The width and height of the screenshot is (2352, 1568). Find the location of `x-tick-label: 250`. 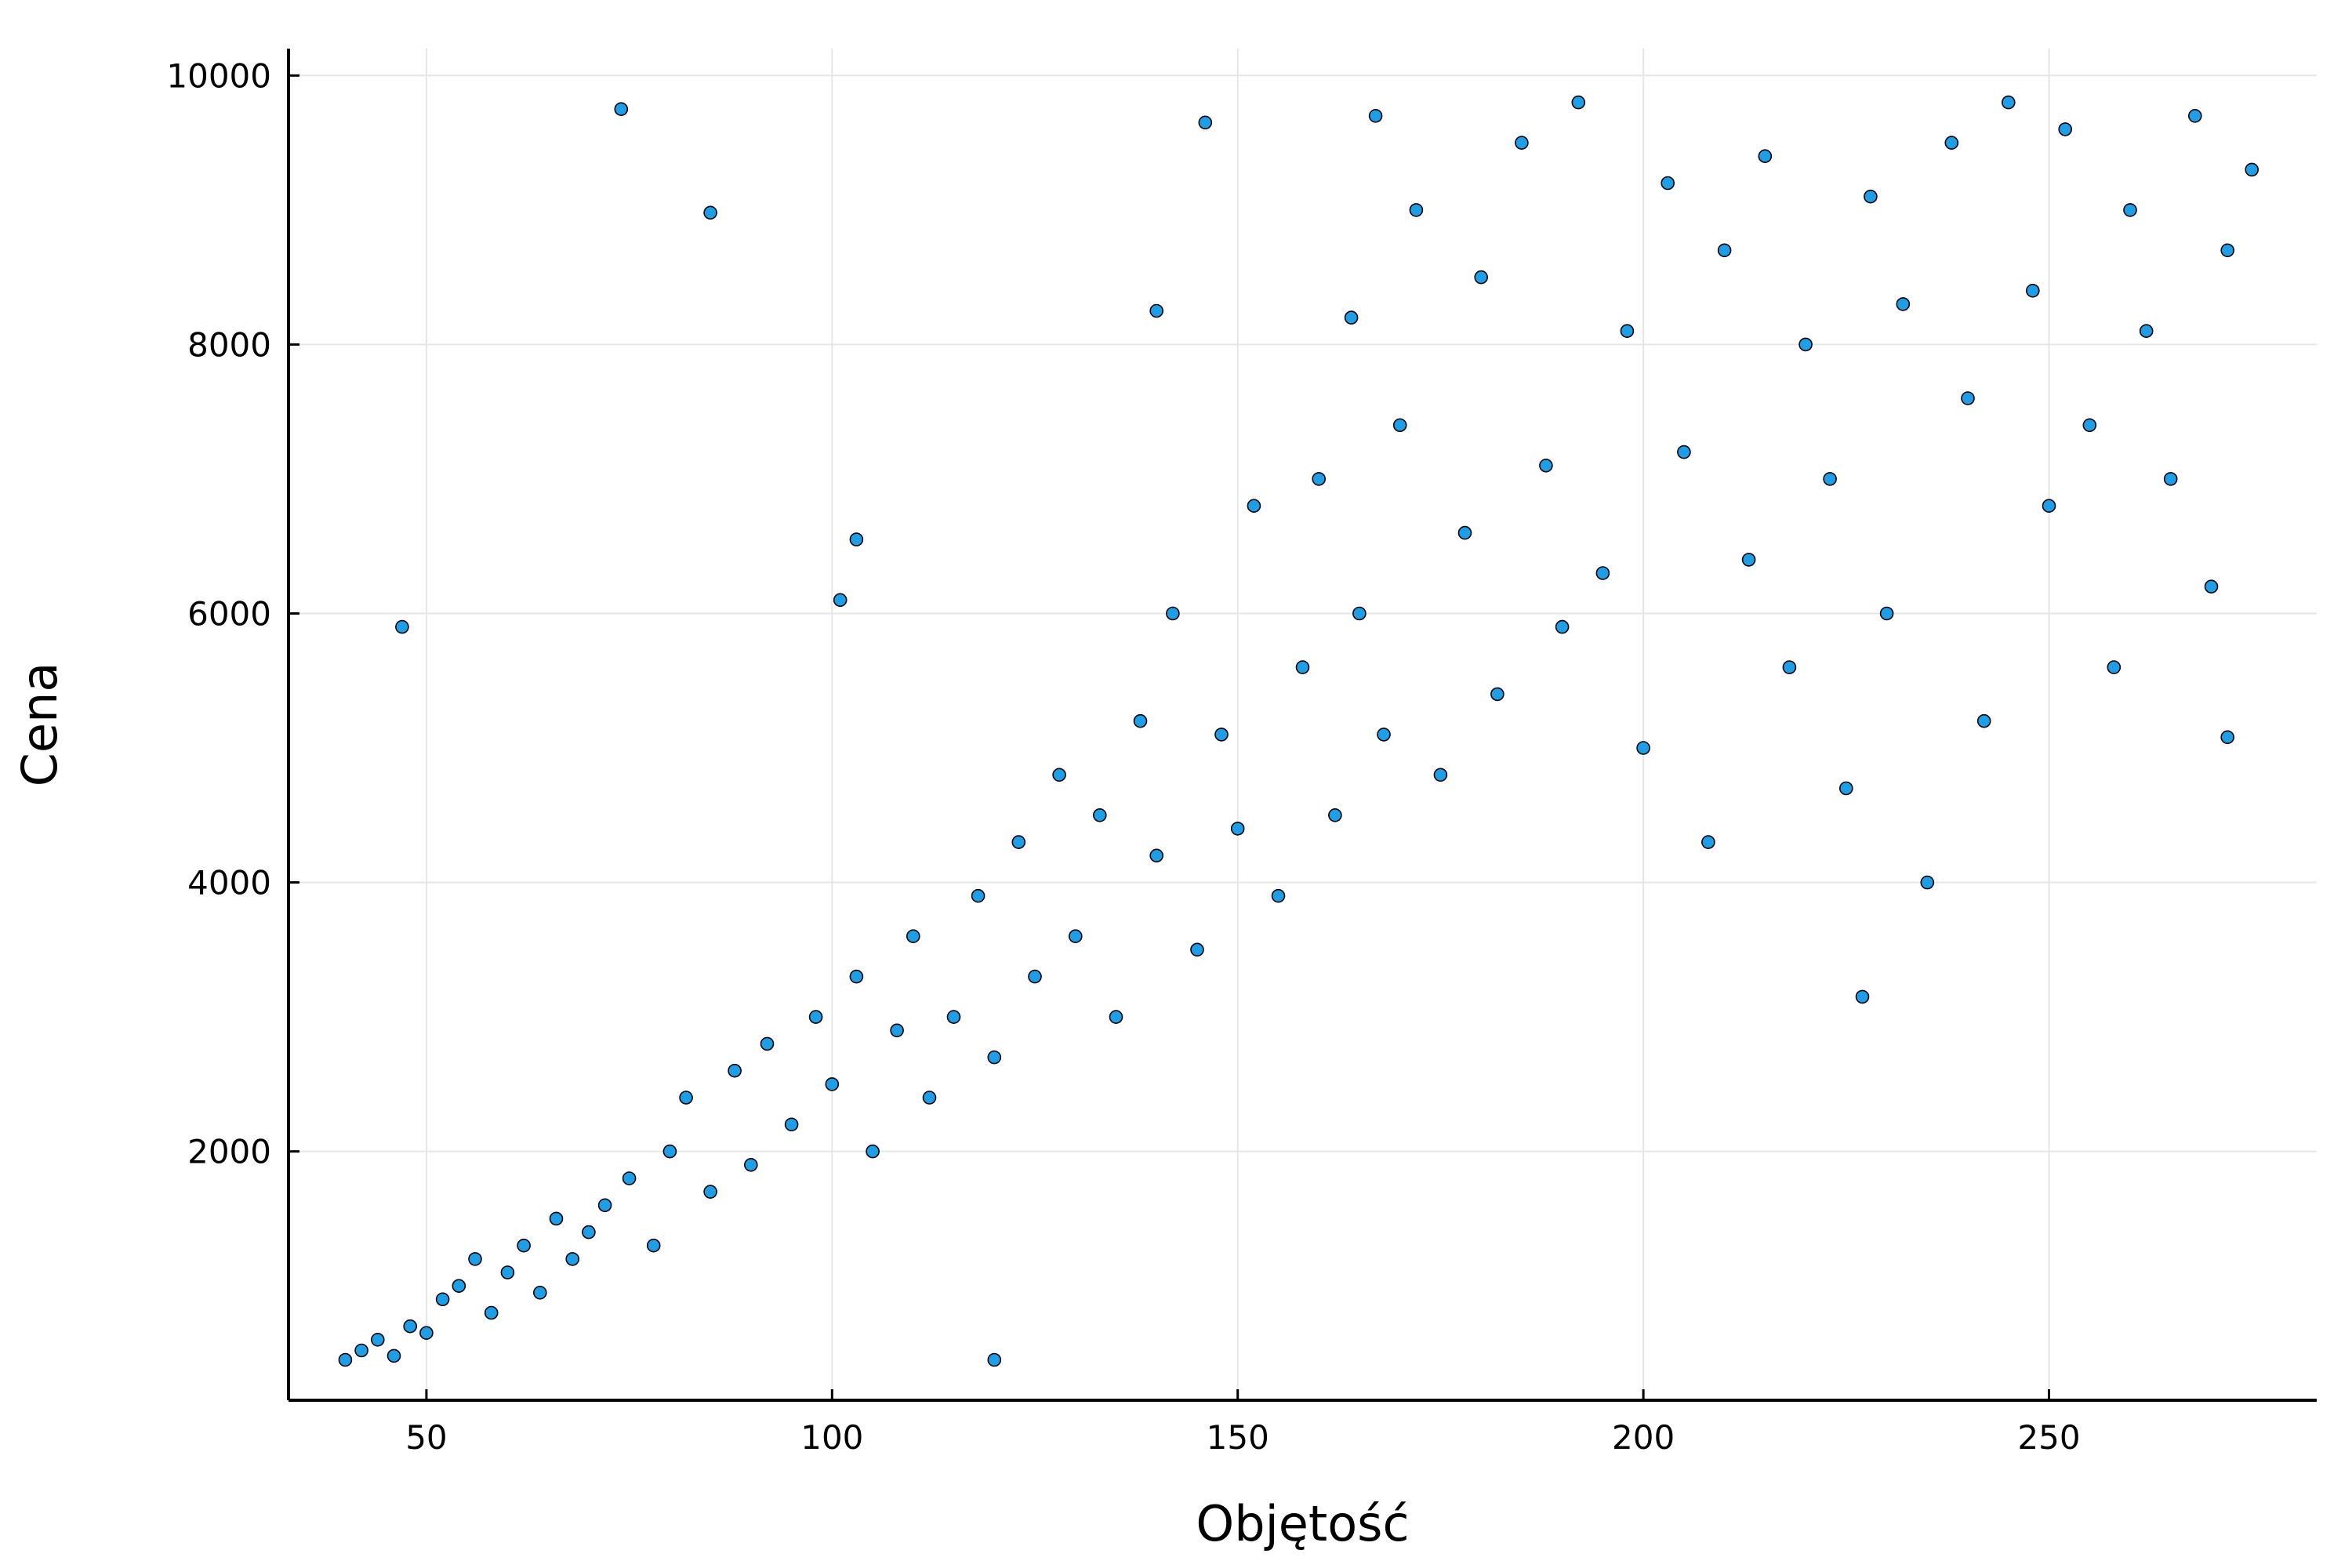

x-tick-label: 250 is located at coordinates (2048, 1437).